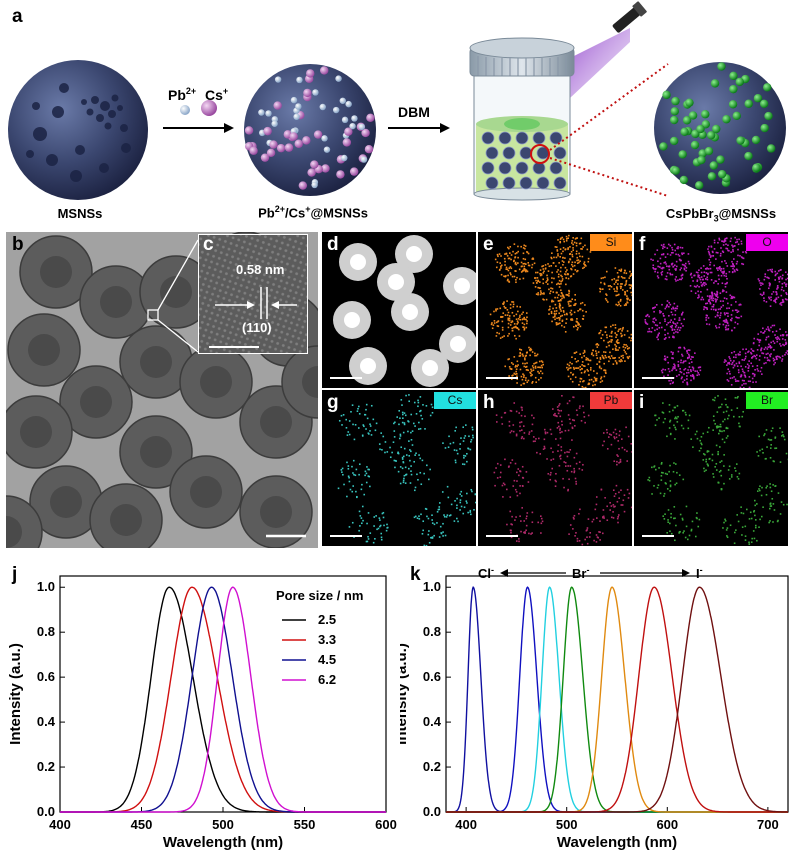  I want to click on pb-ion-sphere, so click(185, 110).